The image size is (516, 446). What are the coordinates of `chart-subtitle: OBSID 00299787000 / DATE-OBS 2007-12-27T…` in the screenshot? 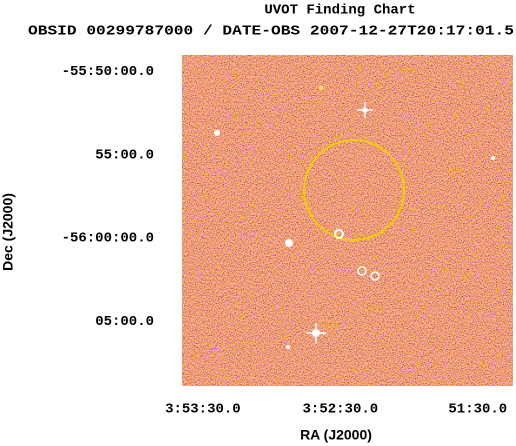 It's located at (271, 32).